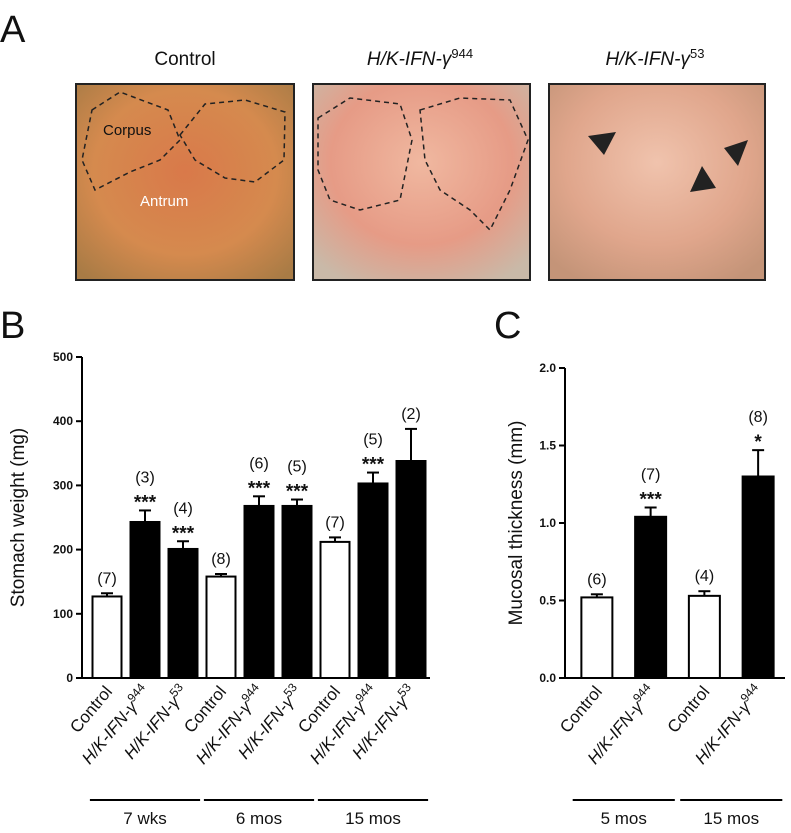 The height and width of the screenshot is (833, 791). I want to click on y-tick-label: 1.0, so click(547, 523).